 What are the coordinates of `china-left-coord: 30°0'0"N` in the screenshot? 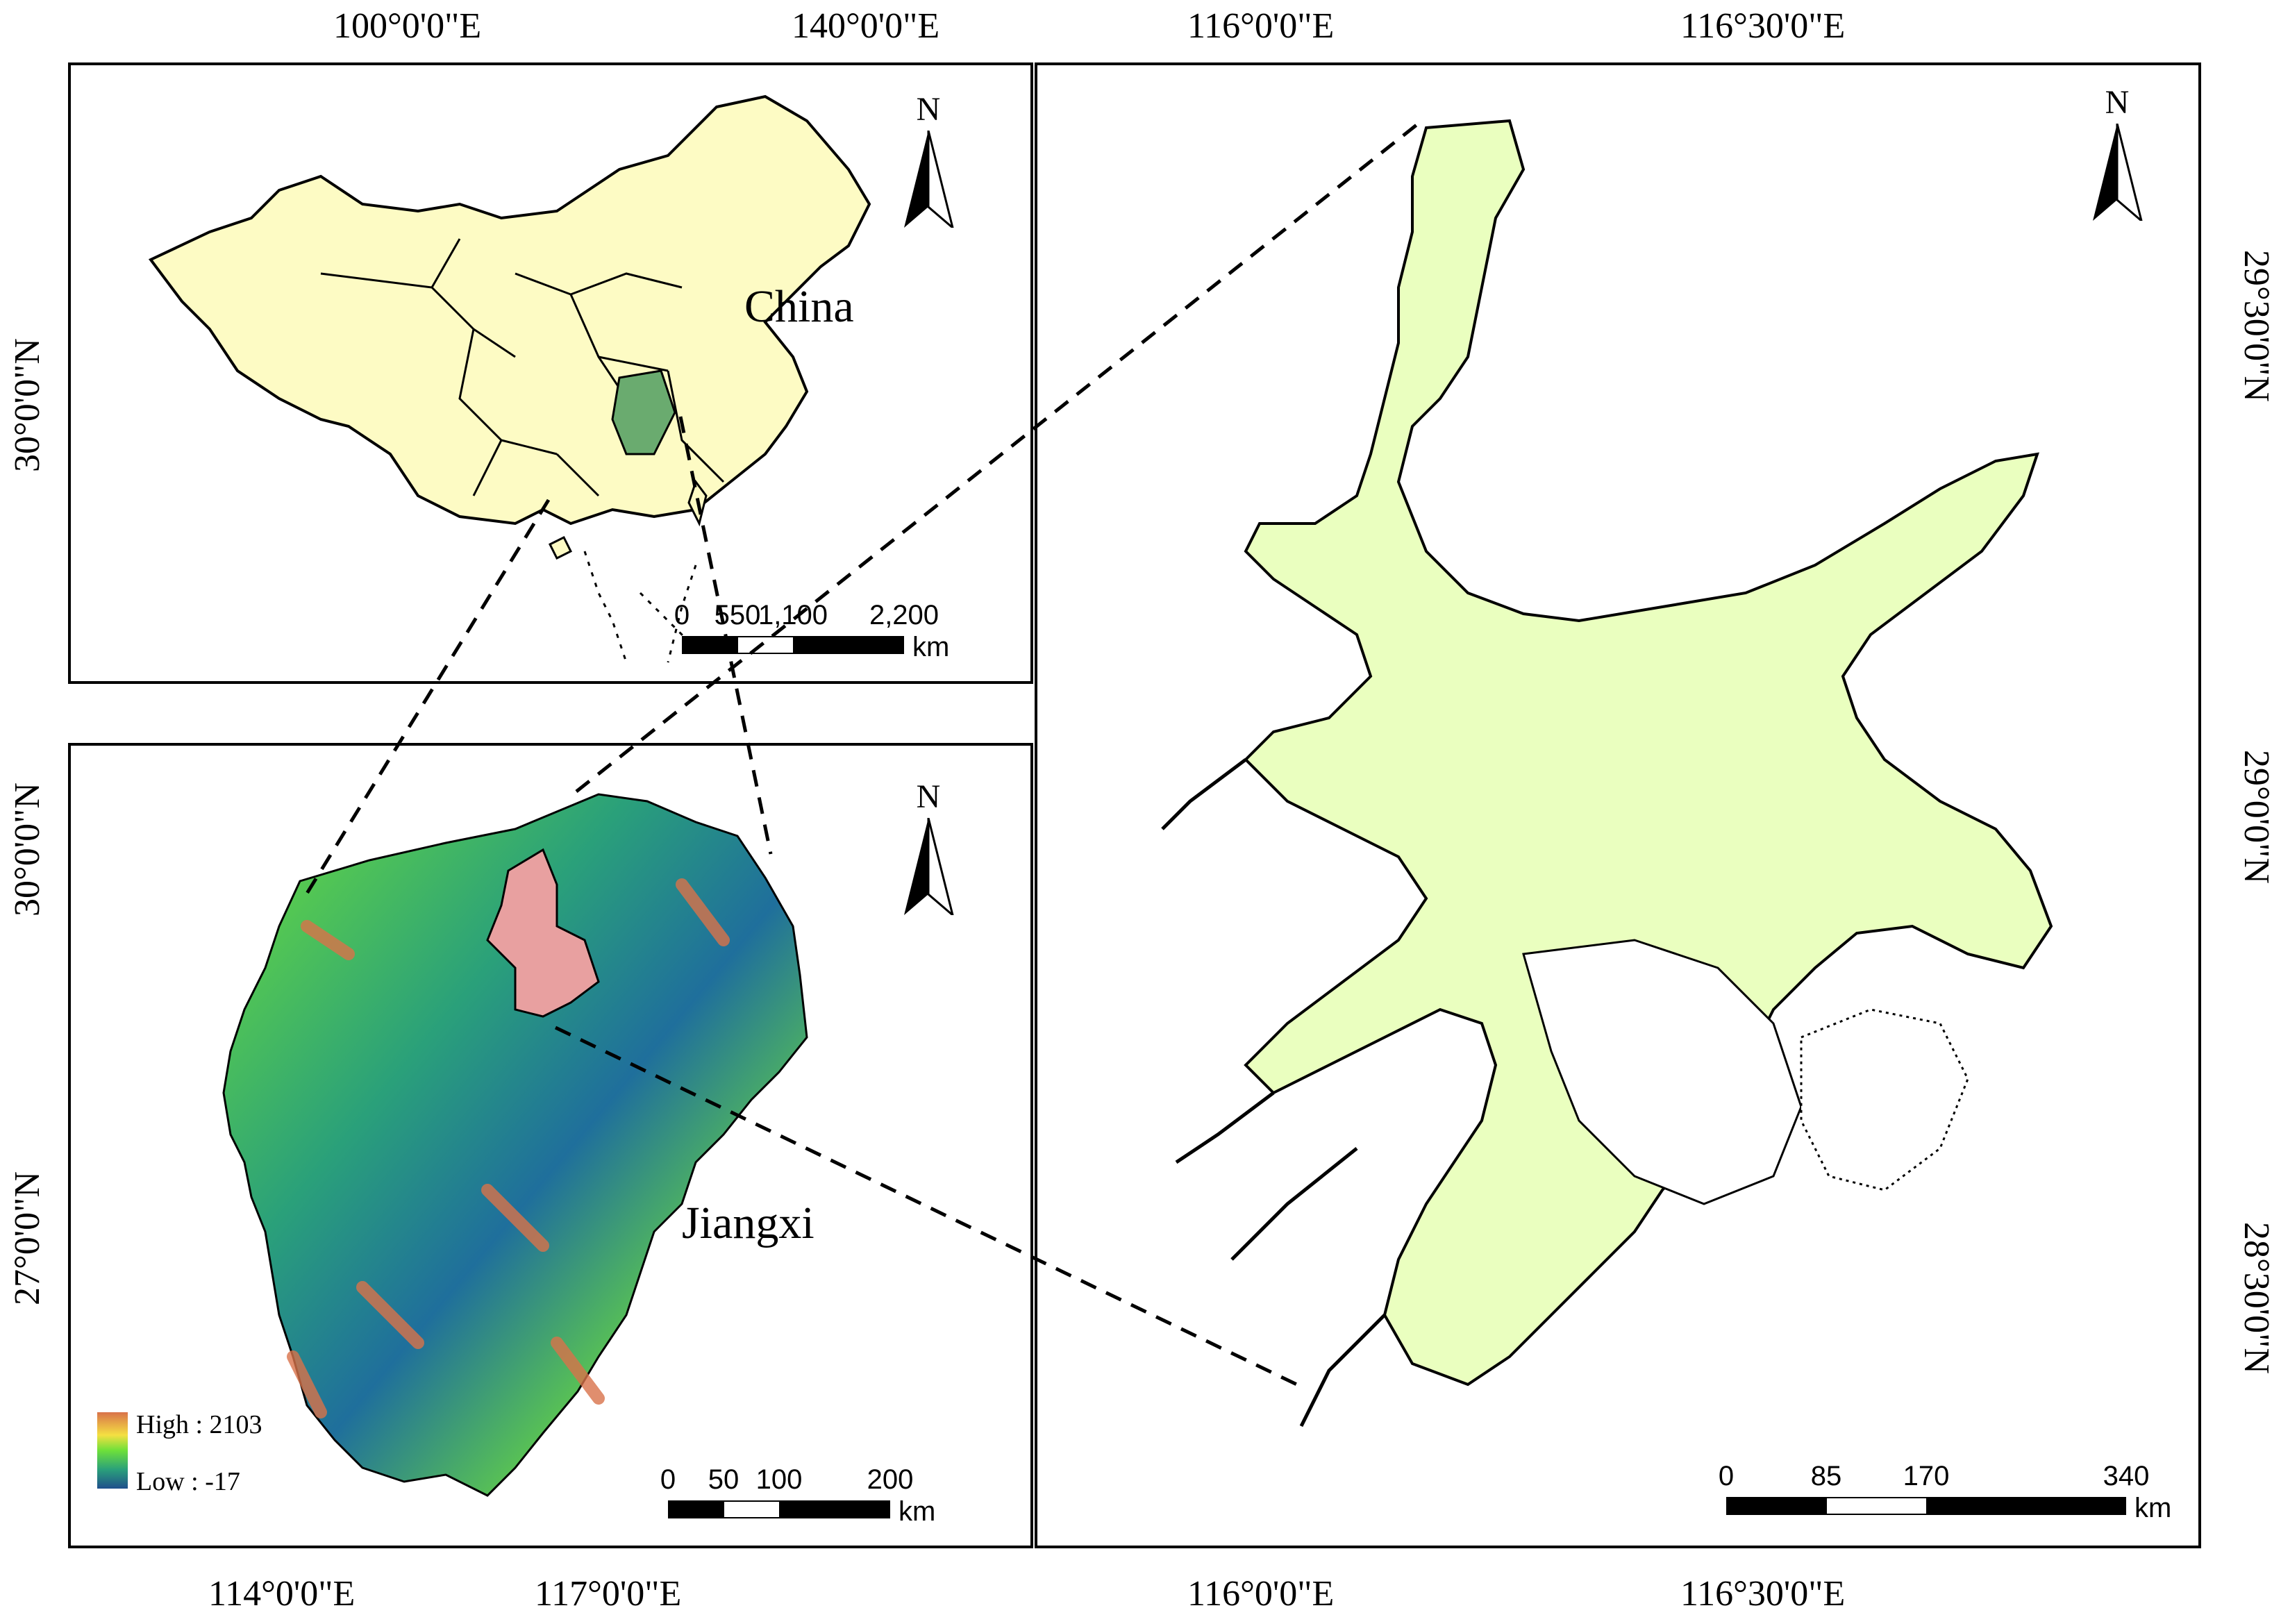 It's located at (27, 405).